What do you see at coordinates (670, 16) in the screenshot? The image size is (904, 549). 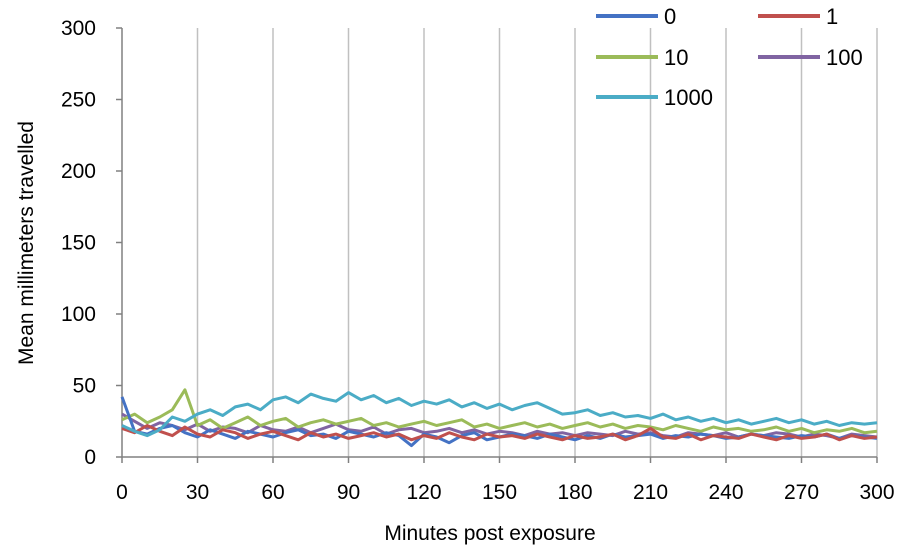 I see `legend-label-0: 0` at bounding box center [670, 16].